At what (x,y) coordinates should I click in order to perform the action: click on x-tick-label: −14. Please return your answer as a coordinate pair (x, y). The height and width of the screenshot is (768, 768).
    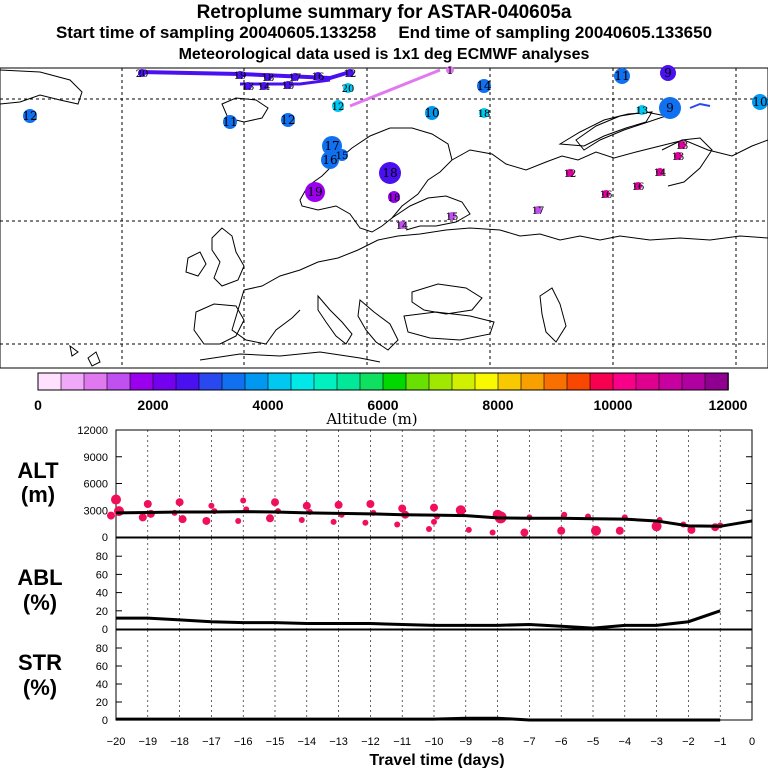
    Looking at the image, I should click on (306, 742).